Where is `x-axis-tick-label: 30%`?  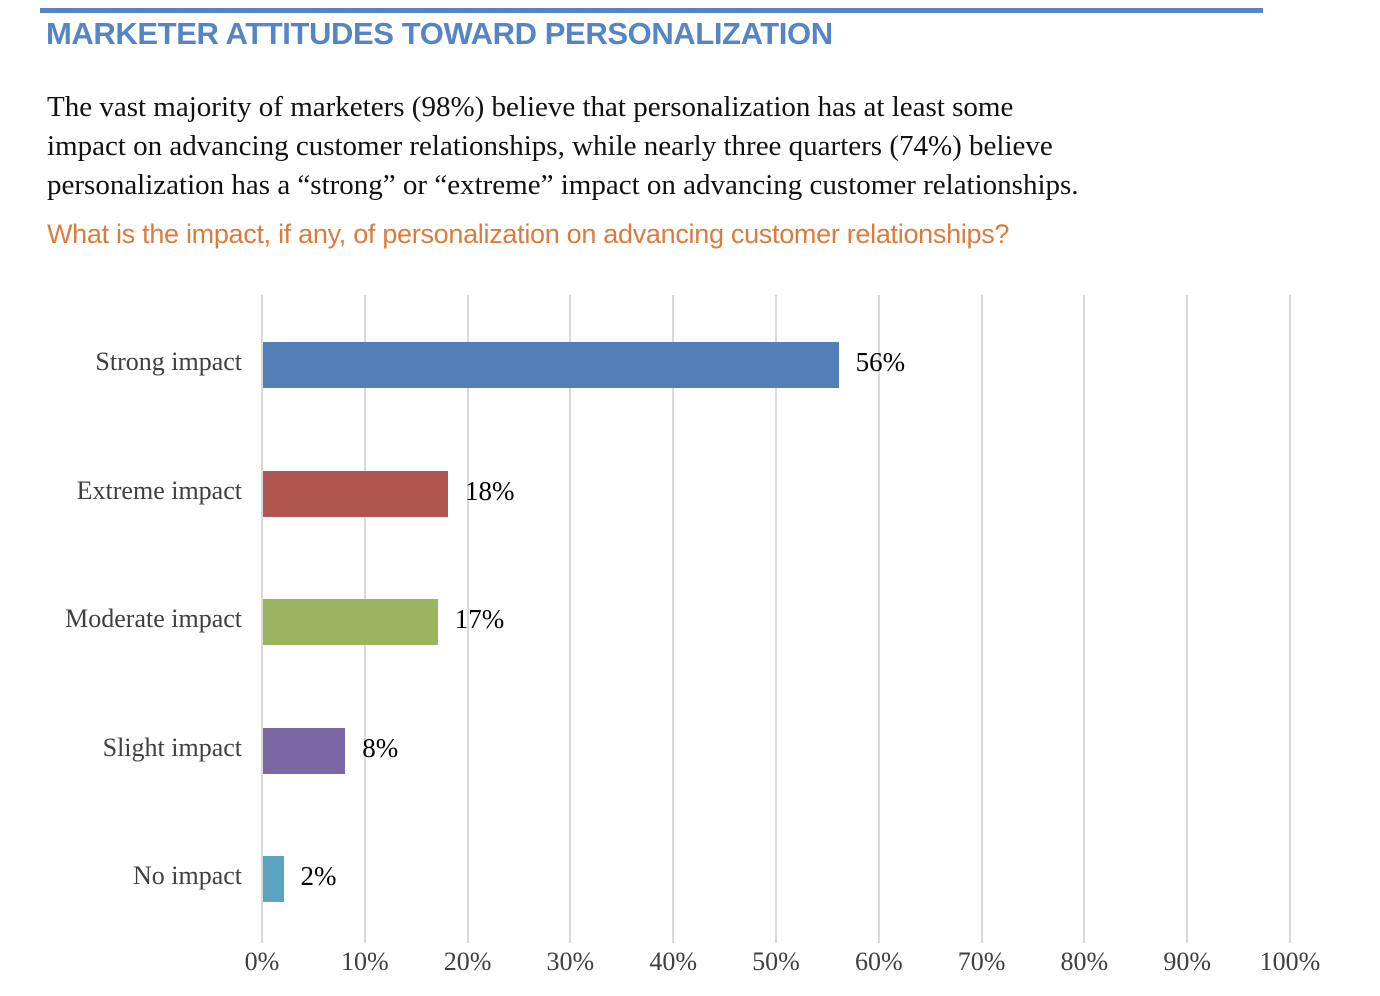
x-axis-tick-label: 30% is located at coordinates (570, 961).